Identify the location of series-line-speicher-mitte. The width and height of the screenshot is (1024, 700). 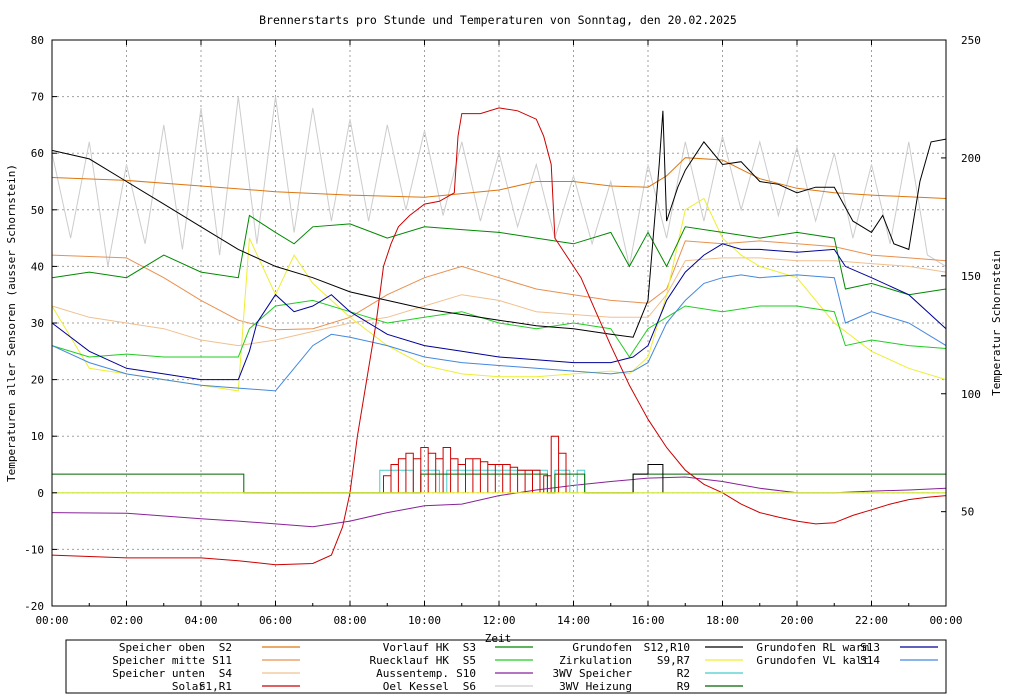
(499, 285).